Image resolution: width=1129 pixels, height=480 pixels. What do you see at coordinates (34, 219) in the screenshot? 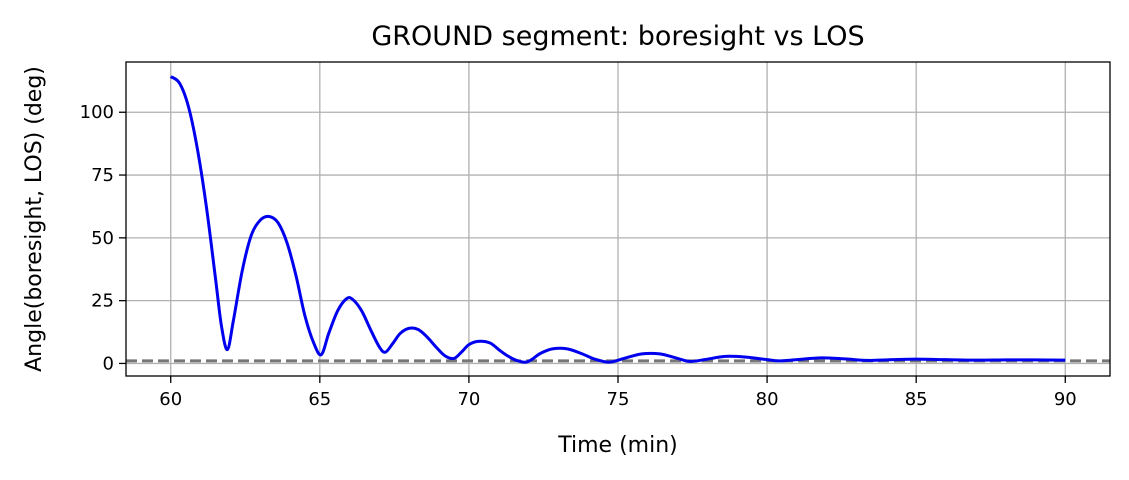
I see `y-axis-label: Angle(boresight, LOS) (deg)` at bounding box center [34, 219].